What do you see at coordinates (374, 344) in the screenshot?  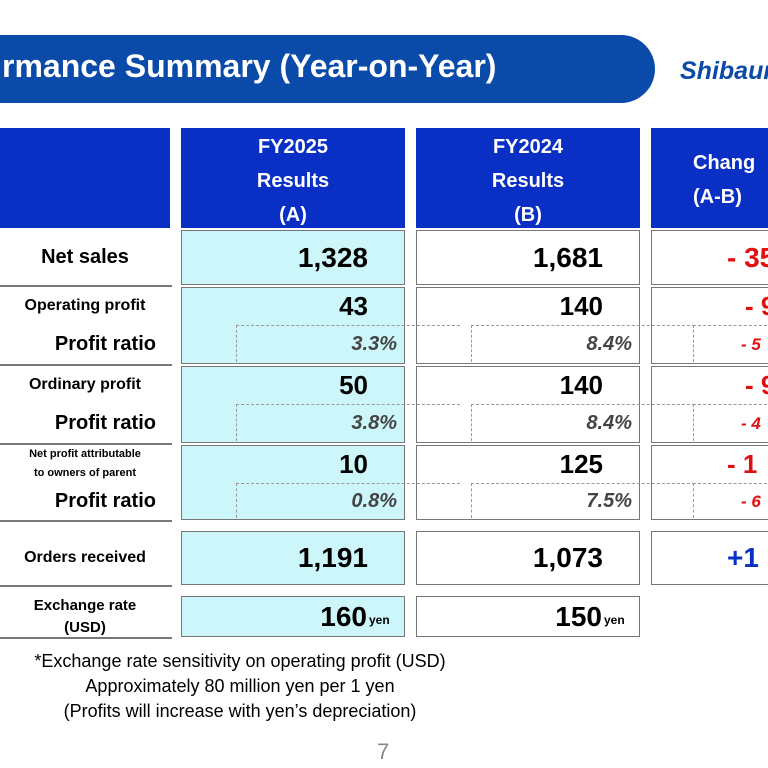 I see `value: 3.3%` at bounding box center [374, 344].